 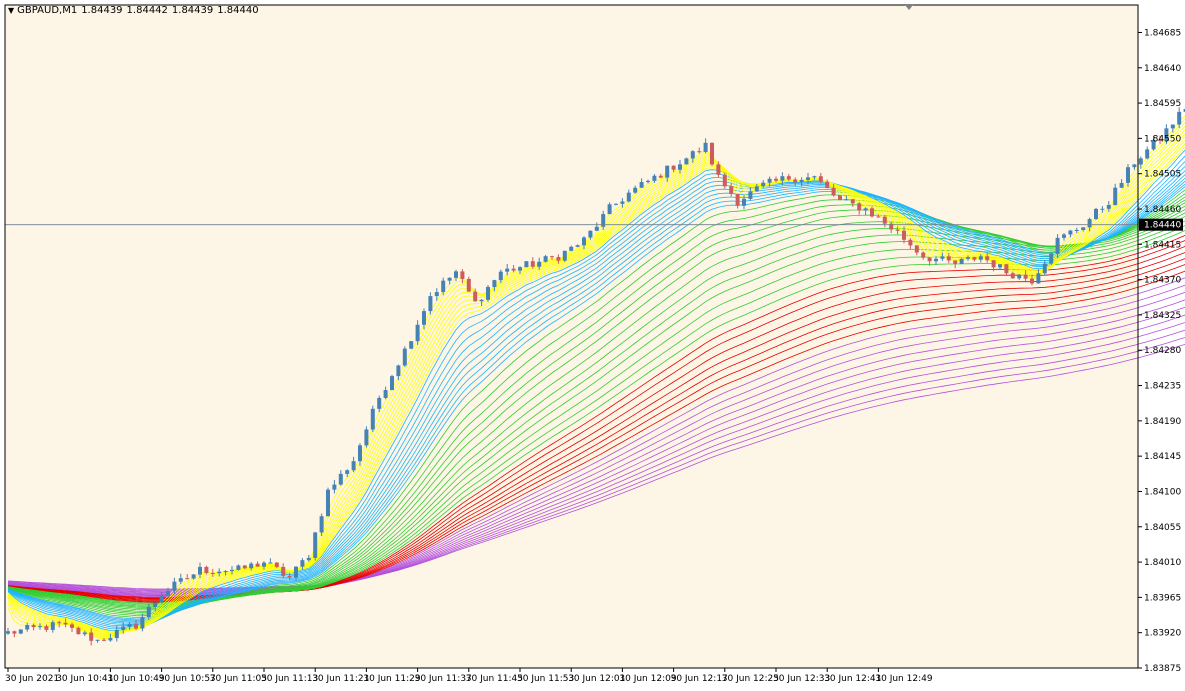 What do you see at coordinates (1162, 563) in the screenshot?
I see `y-tick-label: 1.84010` at bounding box center [1162, 563].